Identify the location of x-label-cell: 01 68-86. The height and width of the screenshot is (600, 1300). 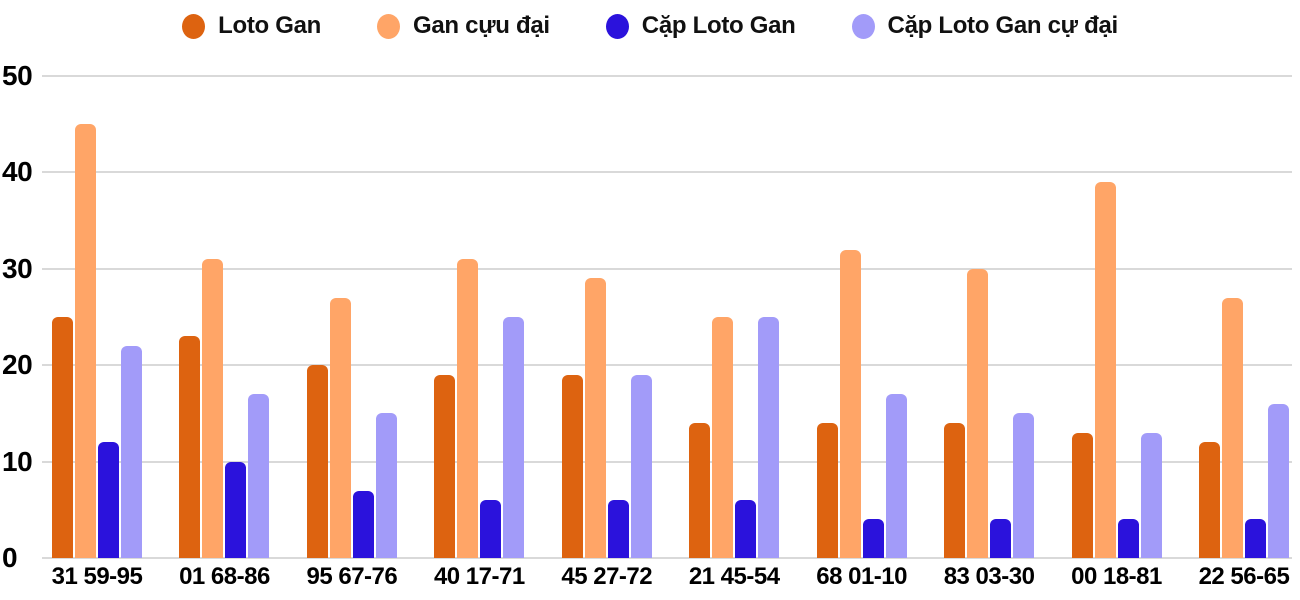
(224, 578).